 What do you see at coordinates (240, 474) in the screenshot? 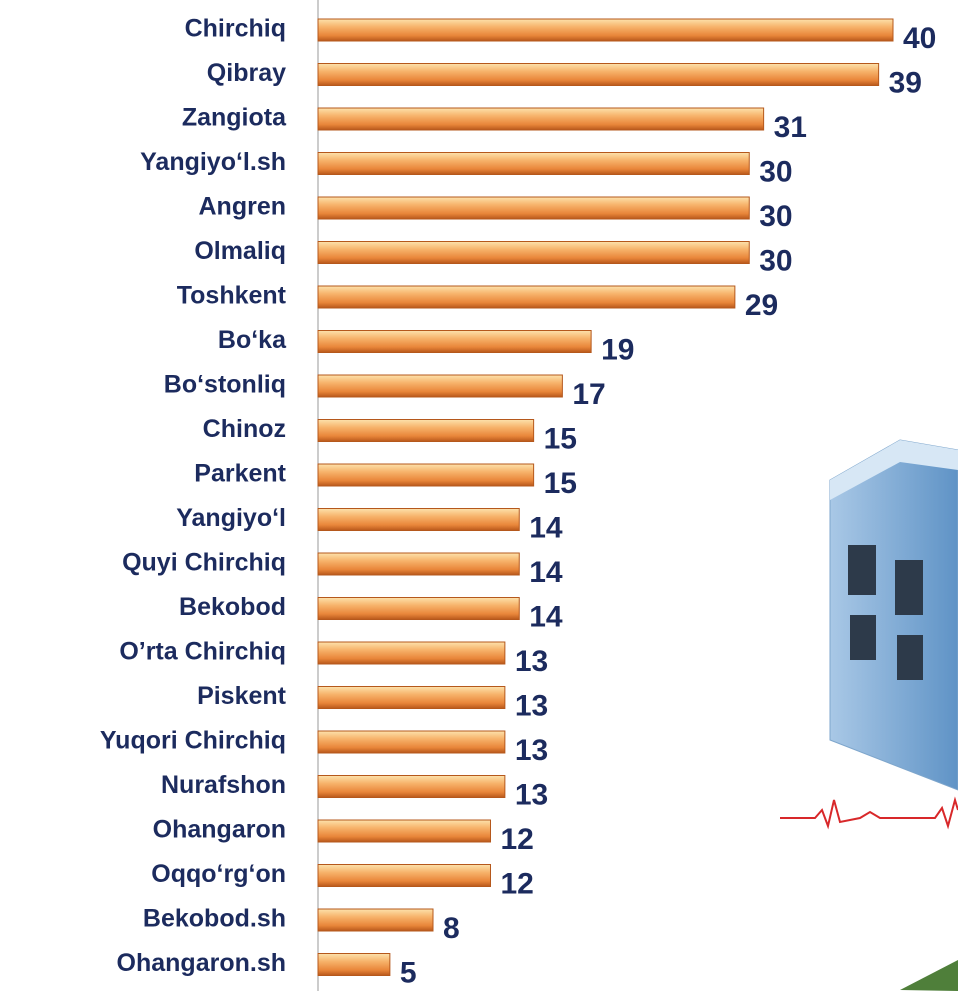
I see `y-tick-label: Parkent` at bounding box center [240, 474].